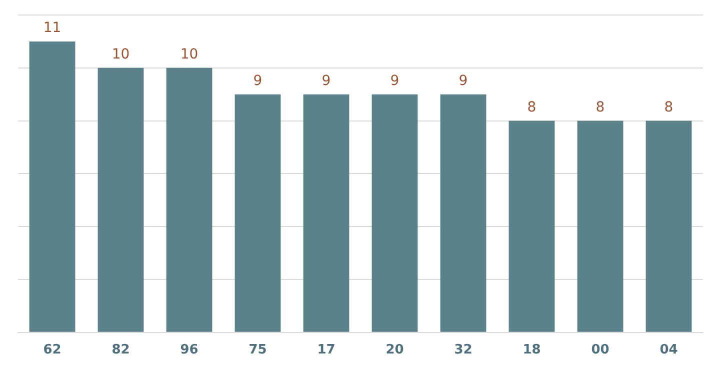  What do you see at coordinates (395, 350) in the screenshot?
I see `x-tick-label: 20` at bounding box center [395, 350].